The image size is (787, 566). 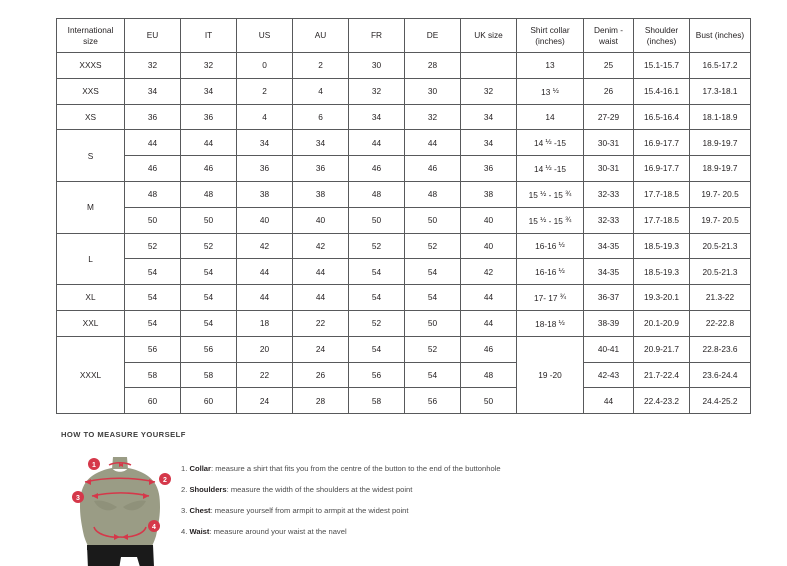 I want to click on cell-bust: 20.5-21.3, so click(x=720, y=272).